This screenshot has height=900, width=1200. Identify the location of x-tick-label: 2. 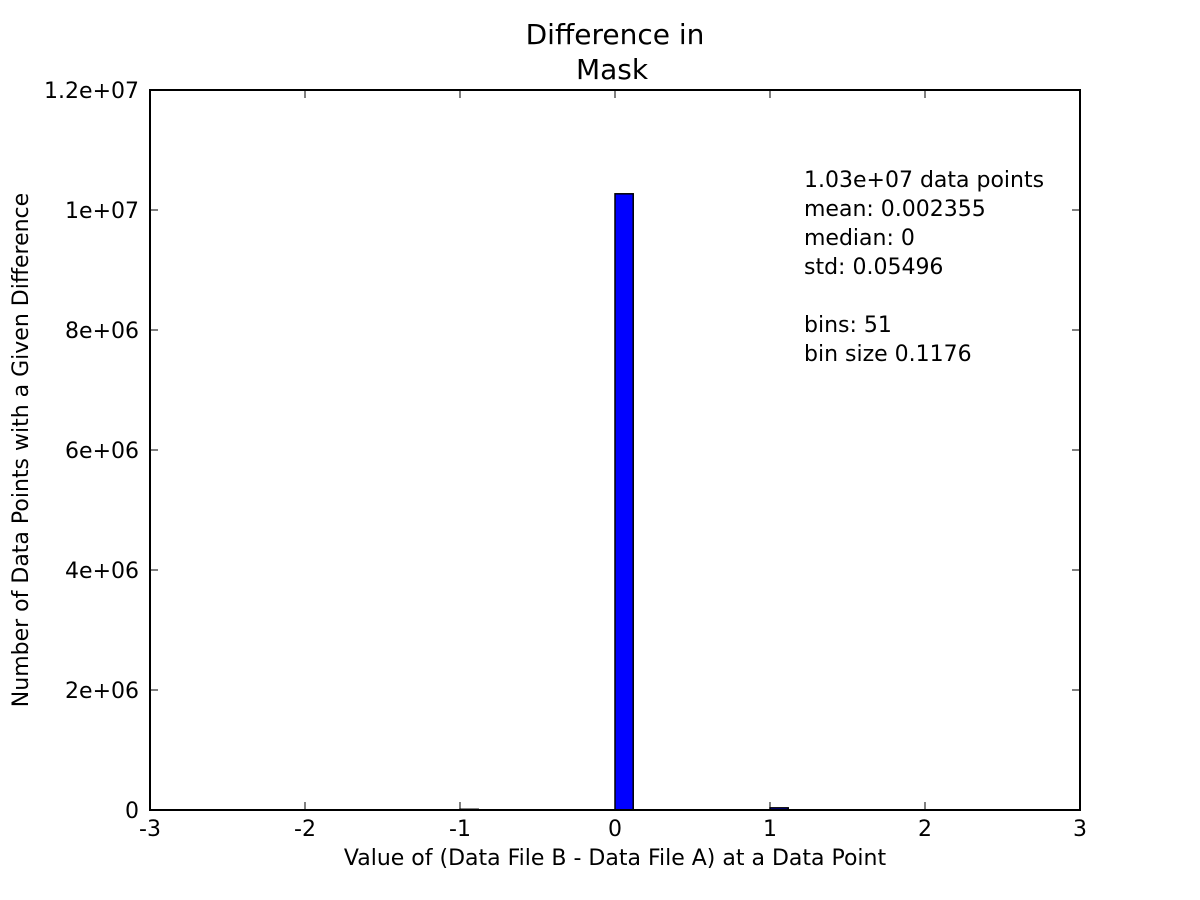
(925, 829).